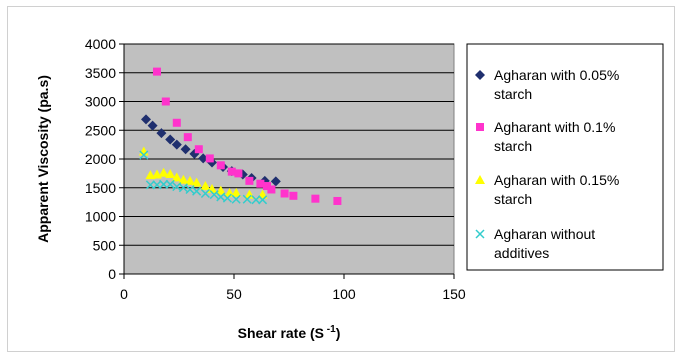  I want to click on y-tick-label: 1500, so click(100, 188).